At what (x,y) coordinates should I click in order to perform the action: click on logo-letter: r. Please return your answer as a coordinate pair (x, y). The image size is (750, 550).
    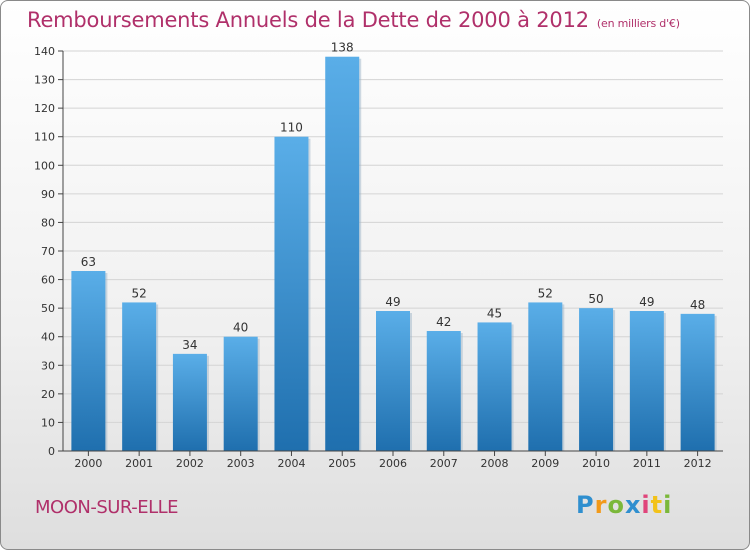
    Looking at the image, I should click on (601, 505).